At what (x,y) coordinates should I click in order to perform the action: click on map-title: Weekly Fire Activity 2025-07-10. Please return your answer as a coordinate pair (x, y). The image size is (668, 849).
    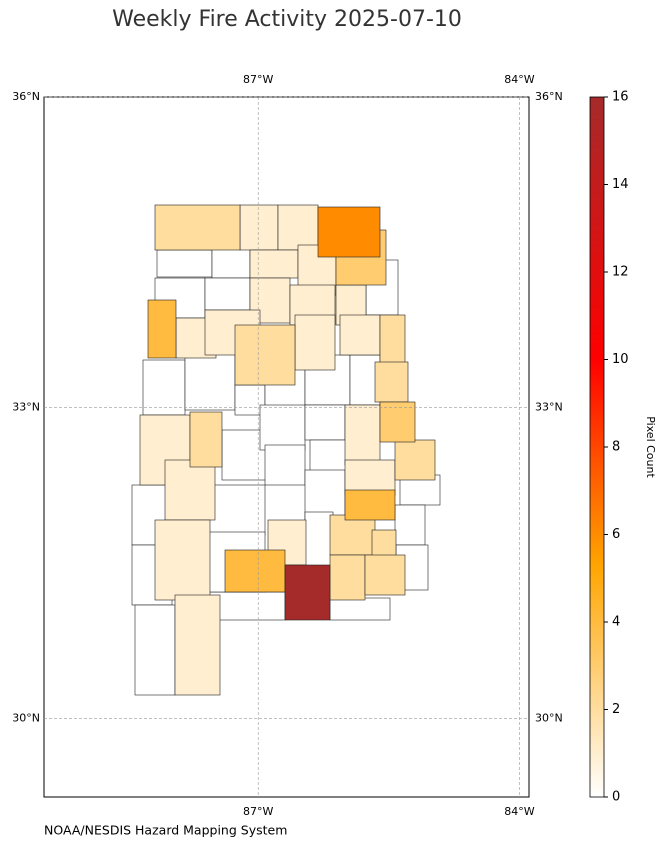
    Looking at the image, I should click on (287, 19).